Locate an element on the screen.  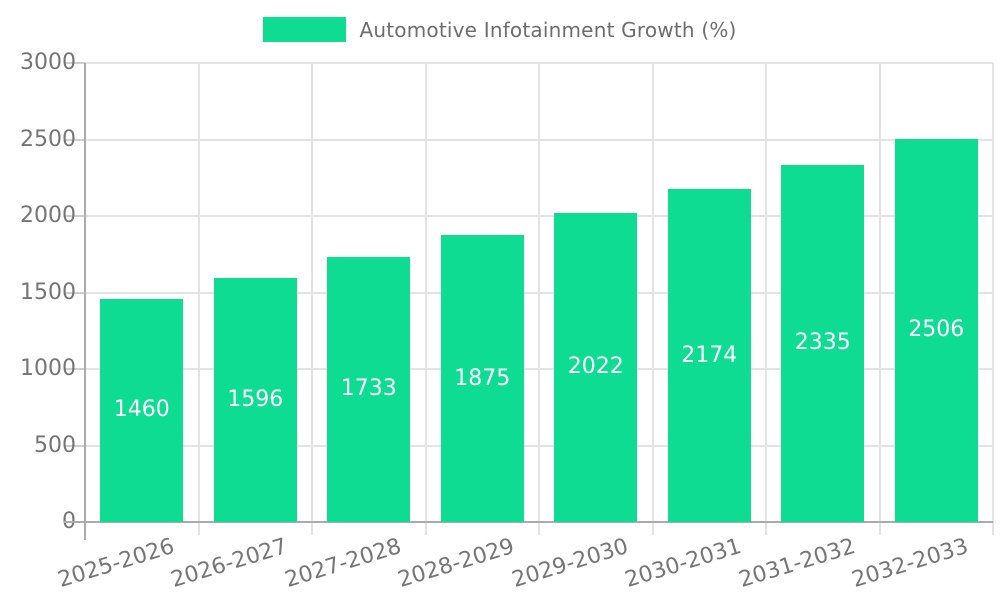
y-tick-label: 1000 is located at coordinates (48, 368).